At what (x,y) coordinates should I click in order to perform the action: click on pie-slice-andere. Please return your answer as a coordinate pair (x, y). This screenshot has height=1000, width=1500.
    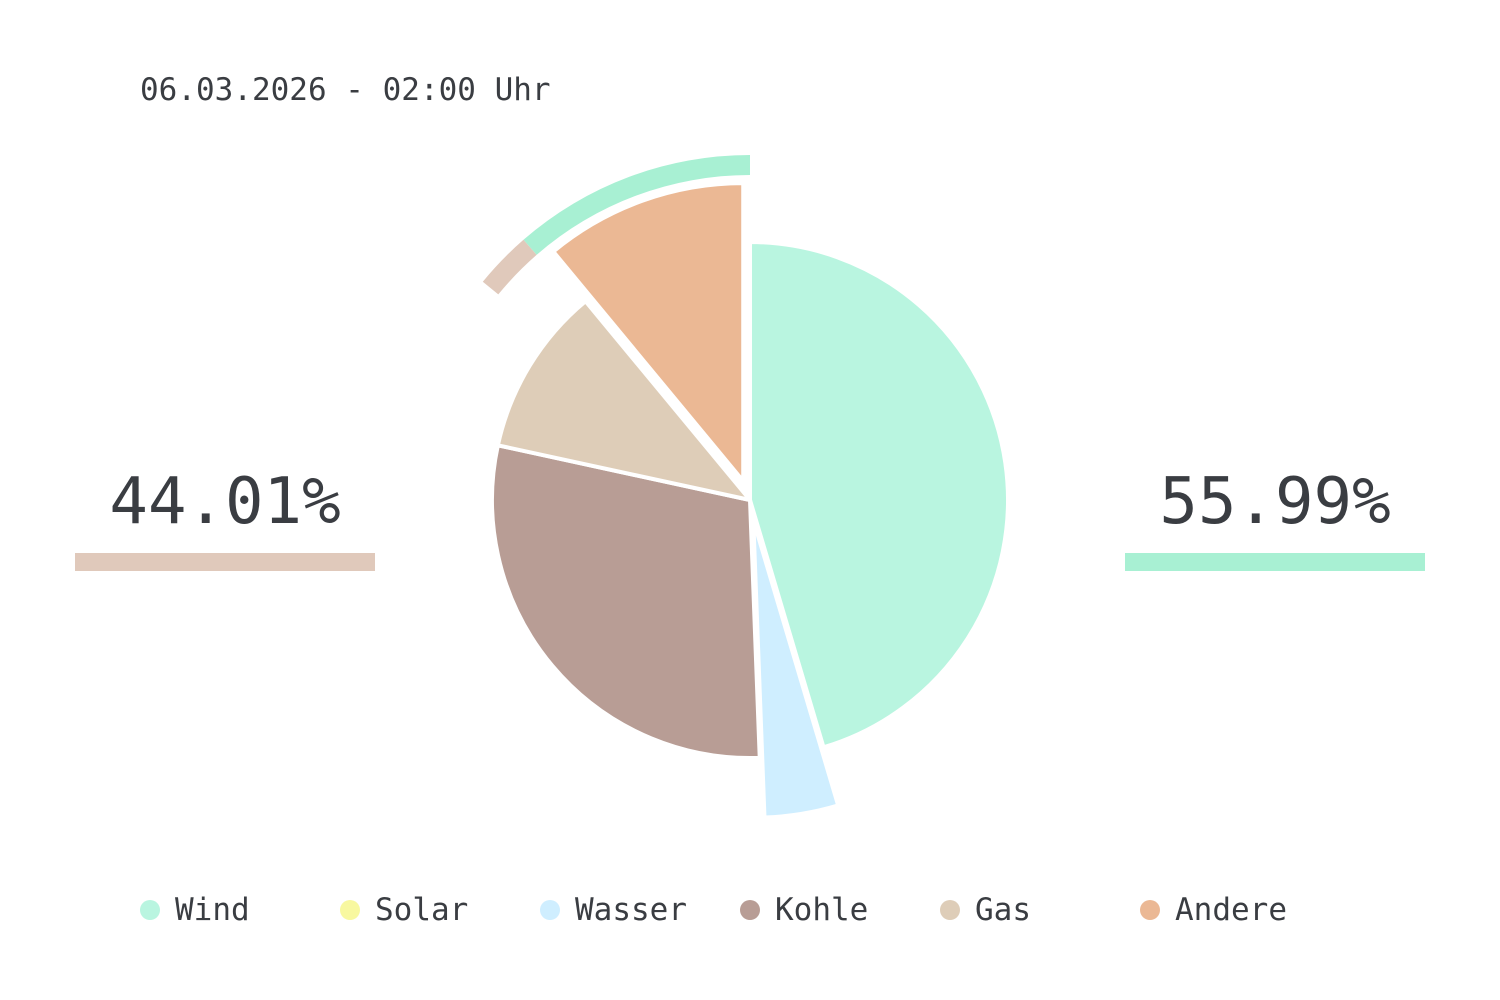
    Looking at the image, I should click on (648, 332).